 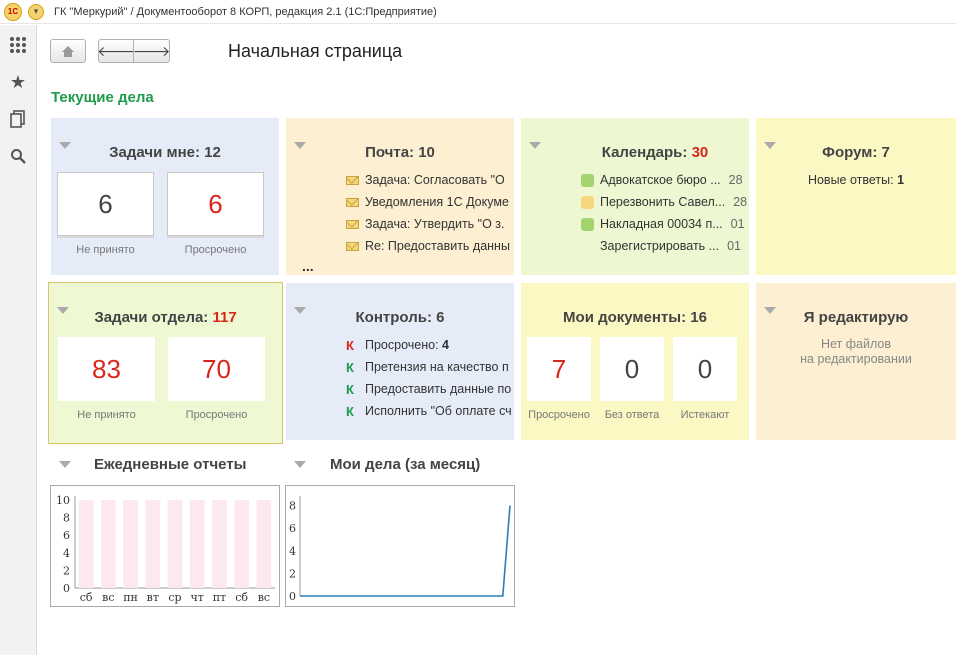 I want to click on page-title: Начальная страница, so click(x=315, y=51).